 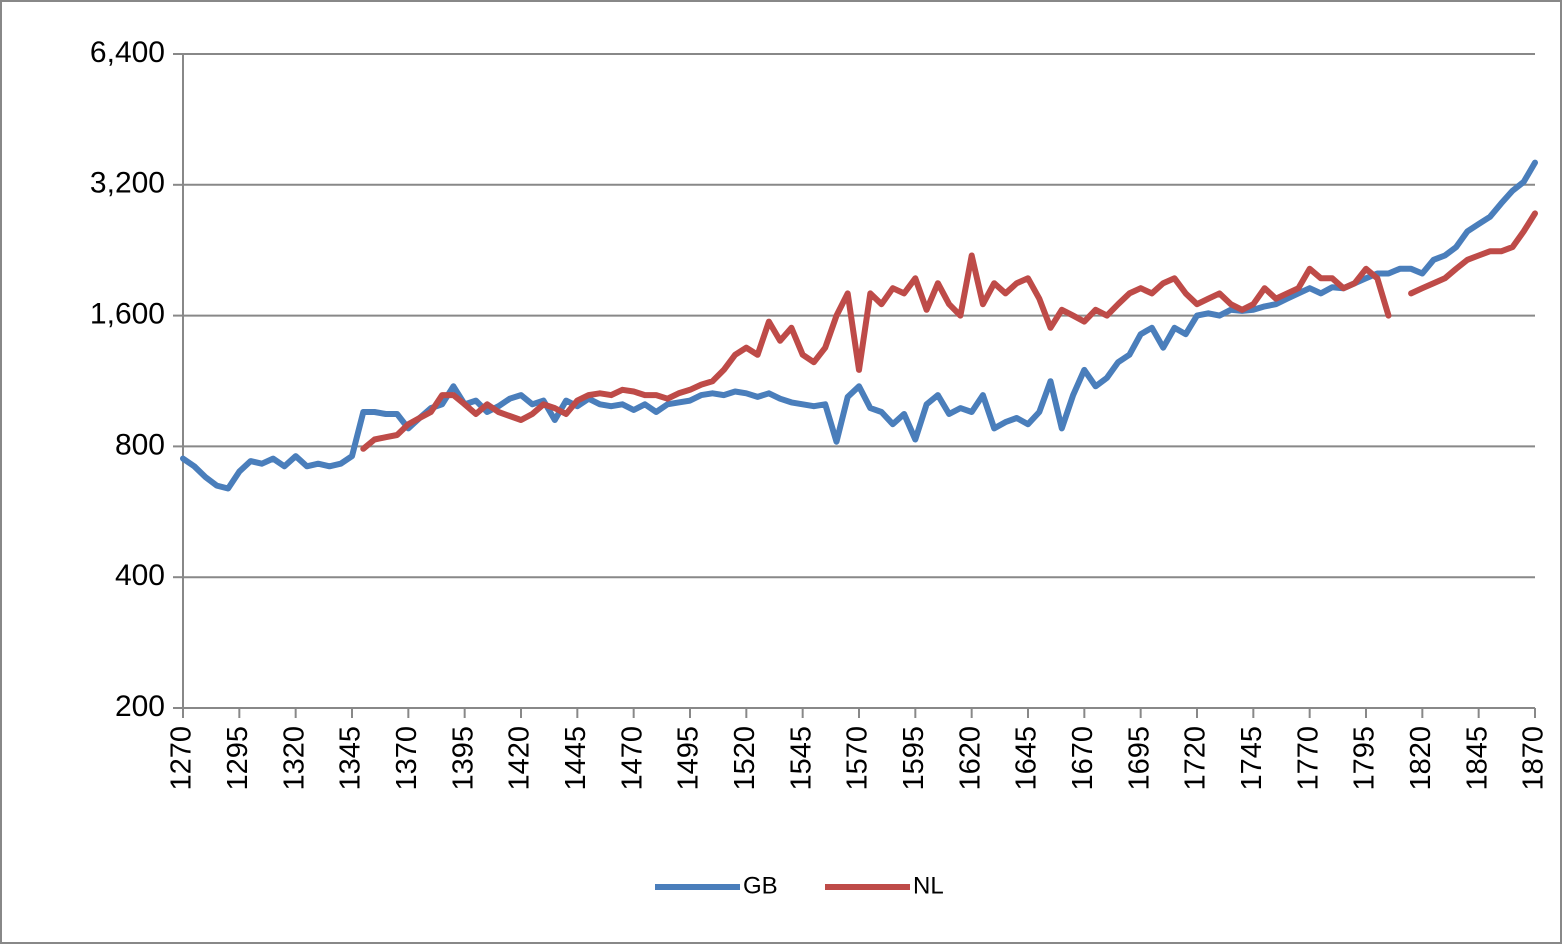 What do you see at coordinates (294, 758) in the screenshot?
I see `x-tick-label: 1320` at bounding box center [294, 758].